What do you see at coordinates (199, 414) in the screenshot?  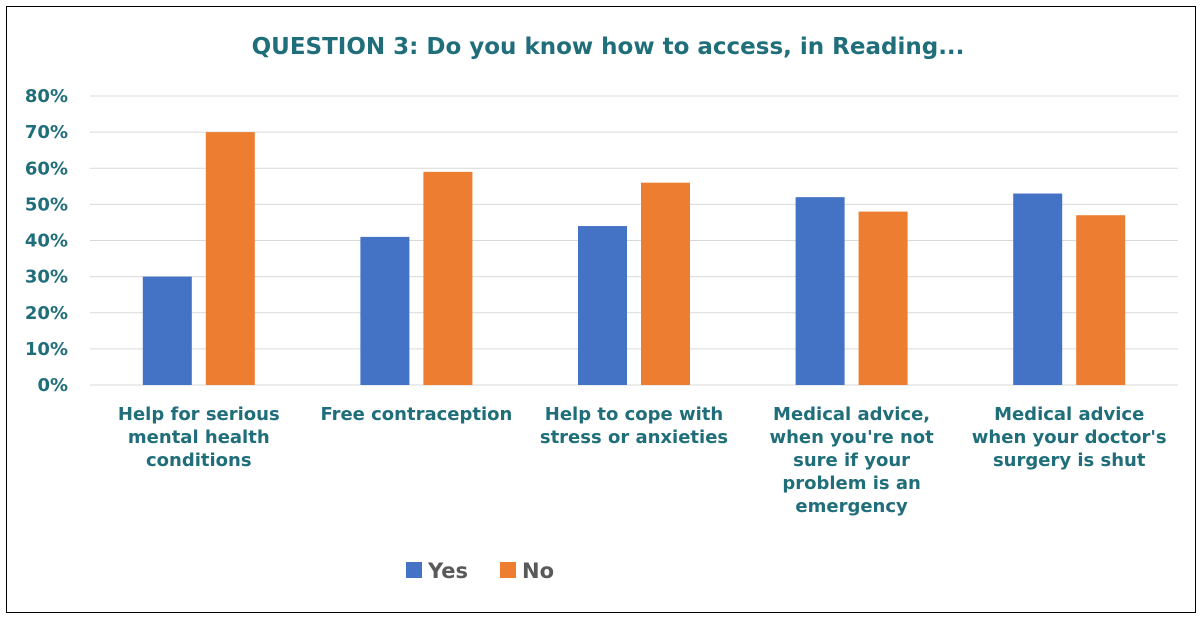 I see `x-category-label-line: Help for serious` at bounding box center [199, 414].